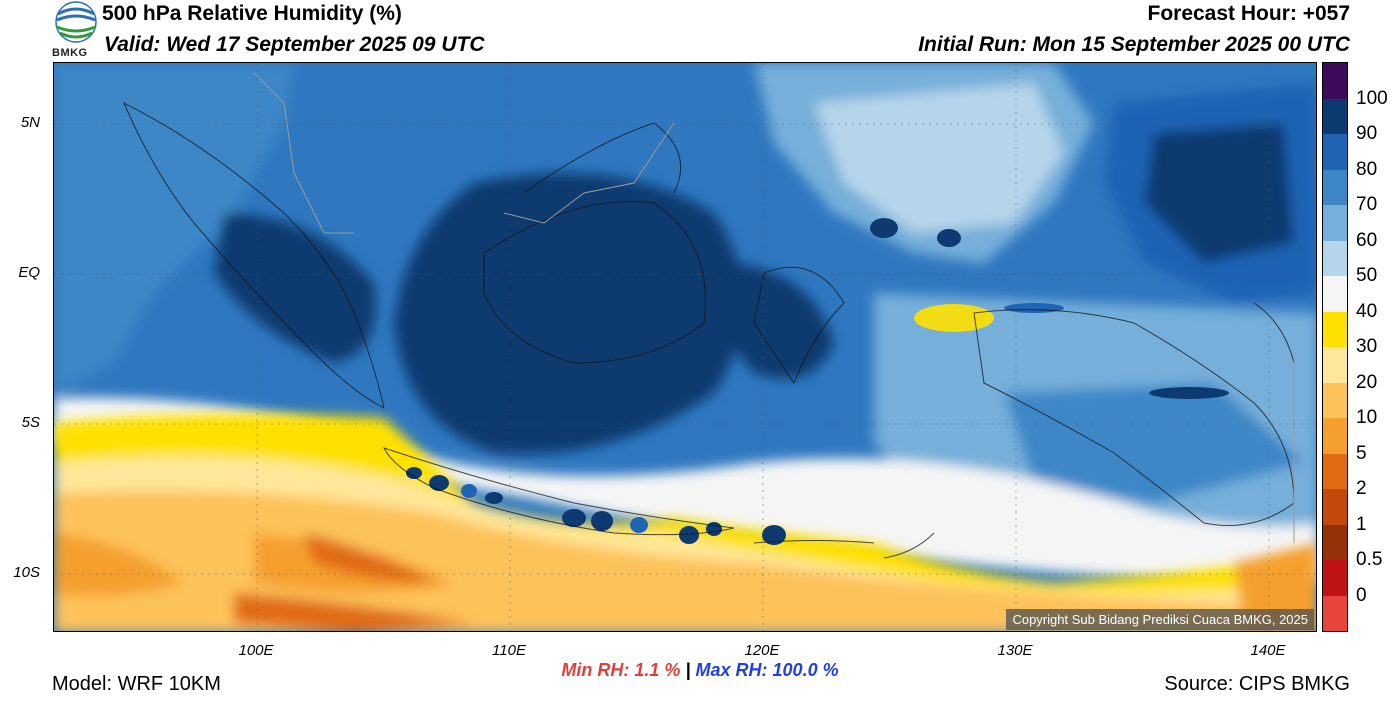 The height and width of the screenshot is (709, 1400). I want to click on min-rh-label: Min RH:, so click(595, 670).